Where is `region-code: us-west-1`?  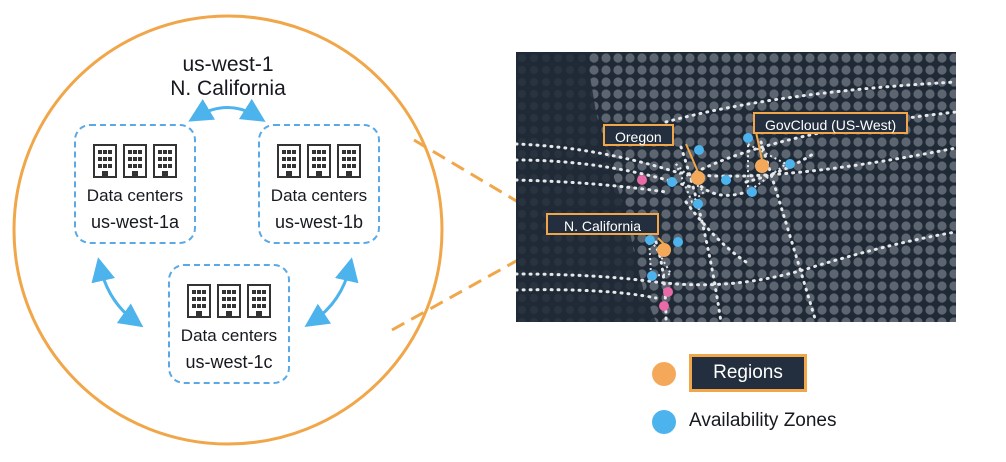
region-code: us-west-1 is located at coordinates (228, 64).